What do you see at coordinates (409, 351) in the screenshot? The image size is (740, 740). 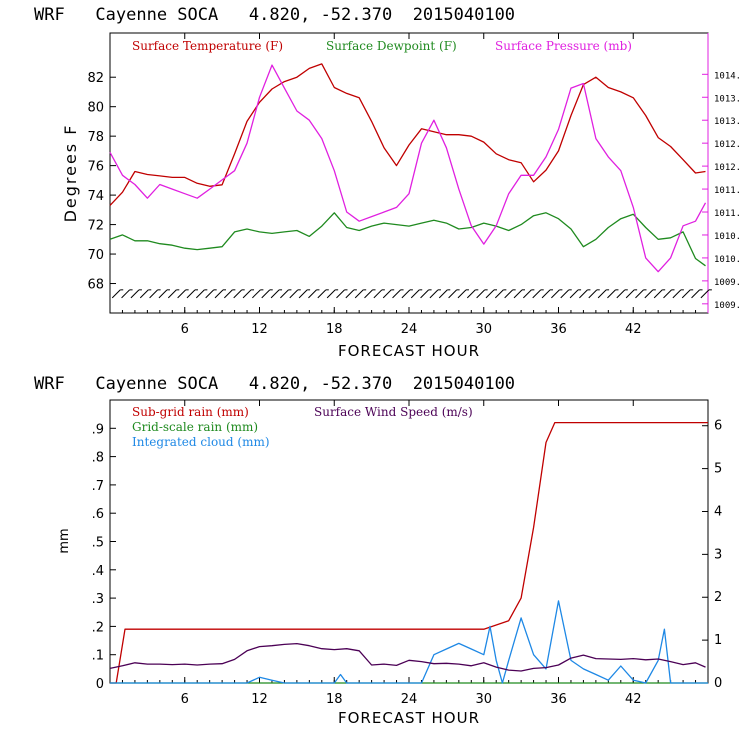 I see `chart1-xlabel: FORECAST HOUR` at bounding box center [409, 351].